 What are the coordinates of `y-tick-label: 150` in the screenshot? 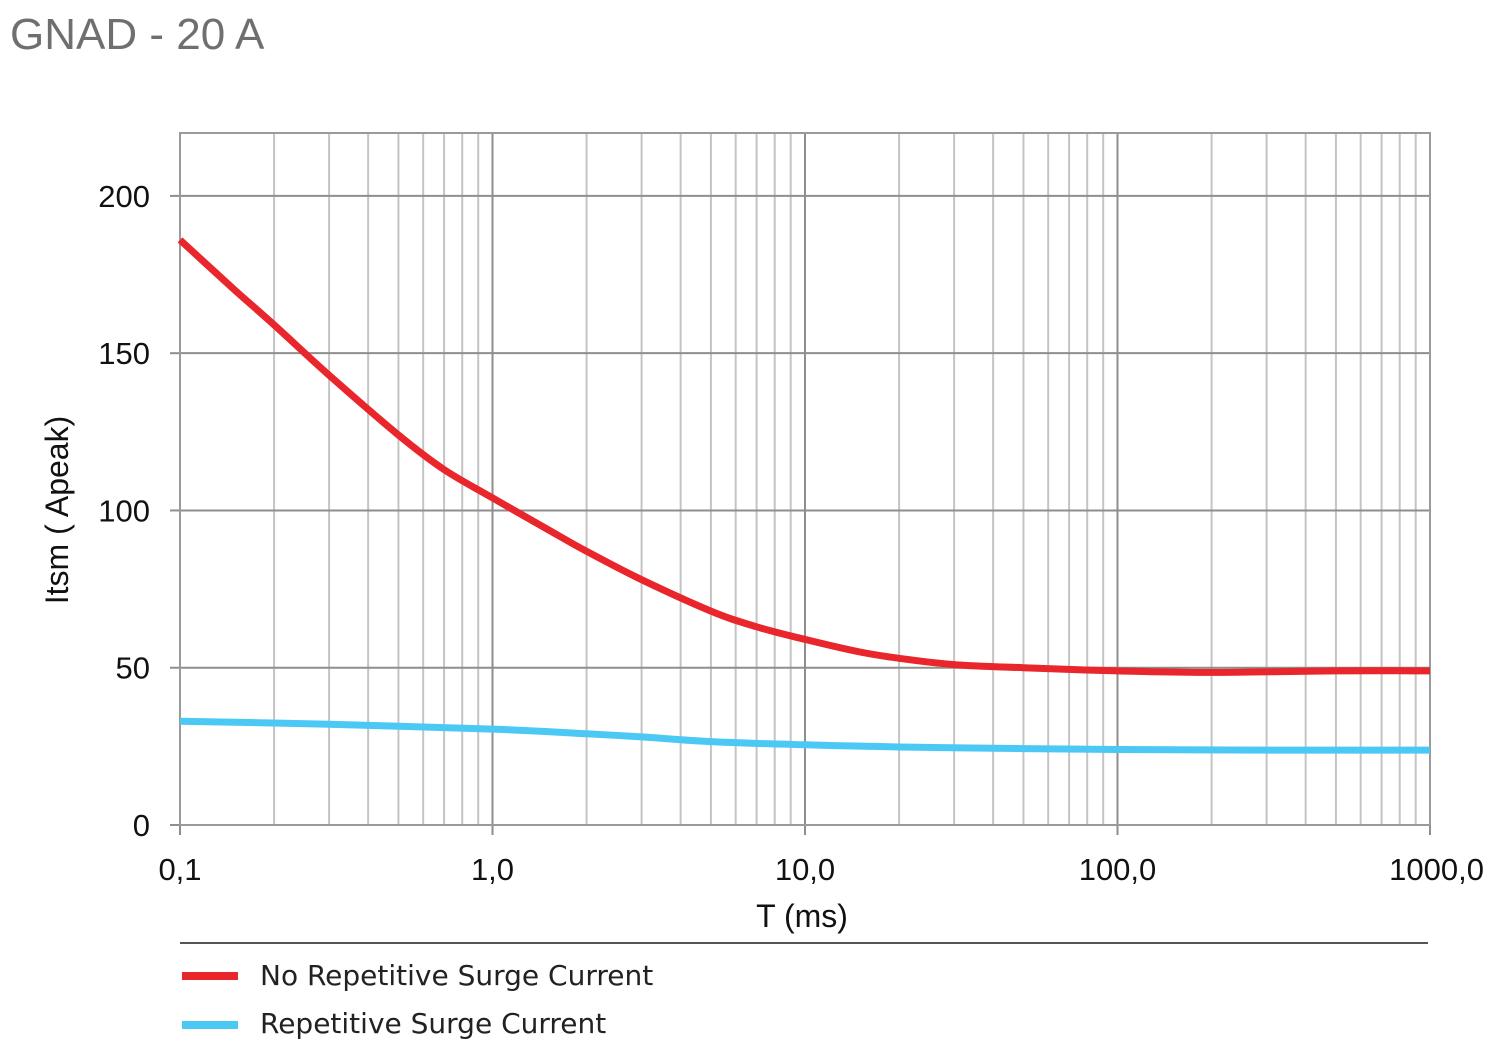 It's located at (124, 353).